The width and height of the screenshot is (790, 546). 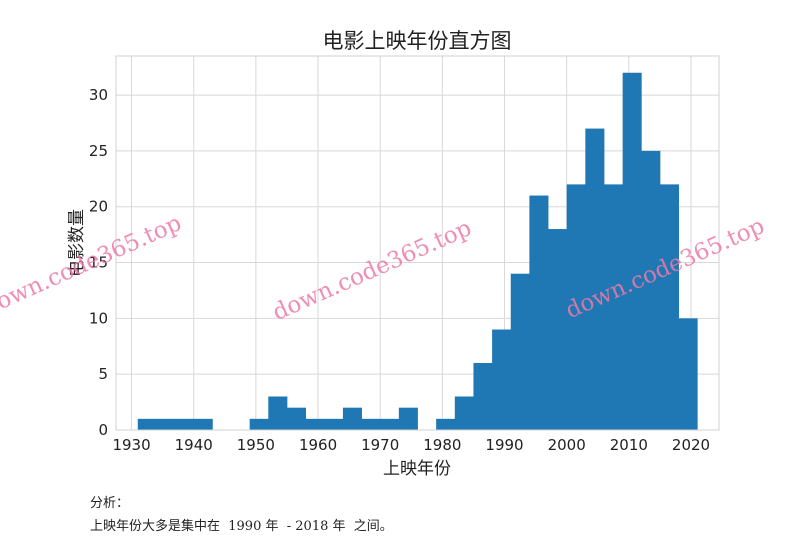 What do you see at coordinates (318, 445) in the screenshot?
I see `x-tick-label: 1960` at bounding box center [318, 445].